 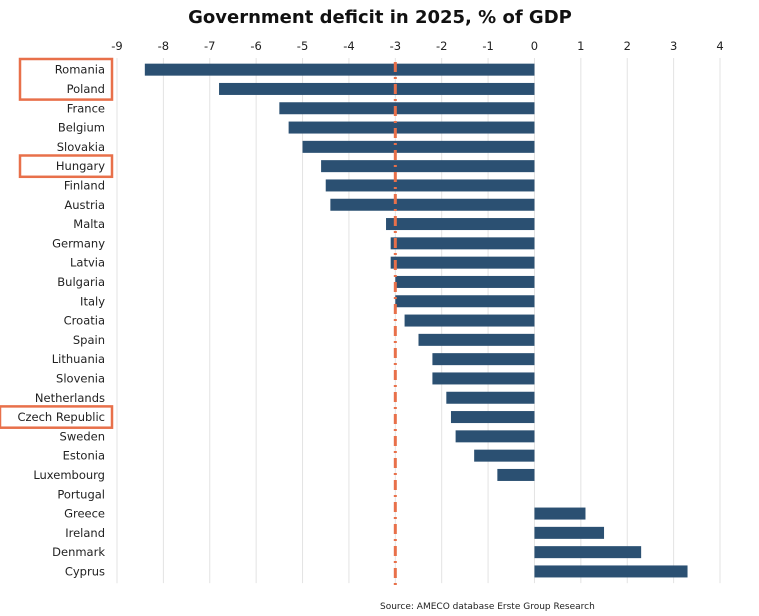 What do you see at coordinates (560, 513) in the screenshot?
I see `bar-greece` at bounding box center [560, 513].